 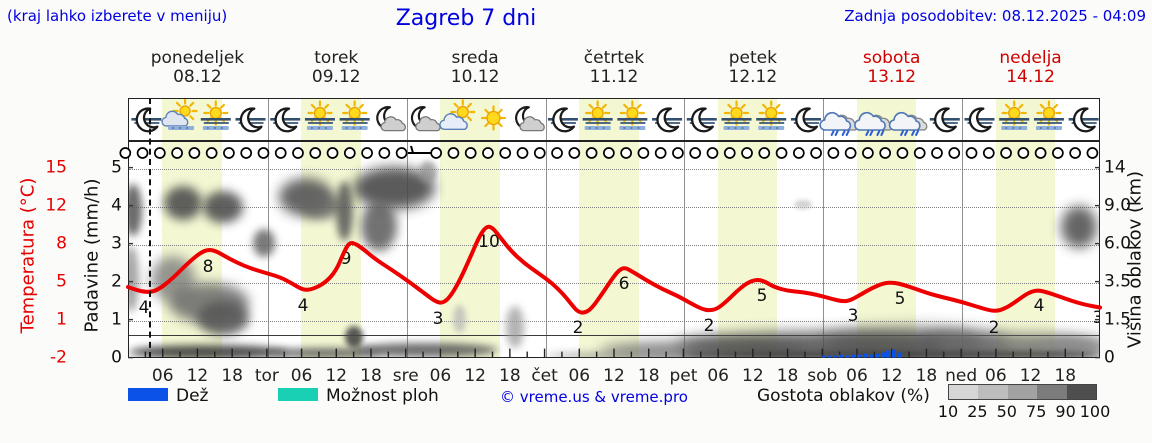 I want to click on showers-legend-swatch, so click(x=298, y=394).